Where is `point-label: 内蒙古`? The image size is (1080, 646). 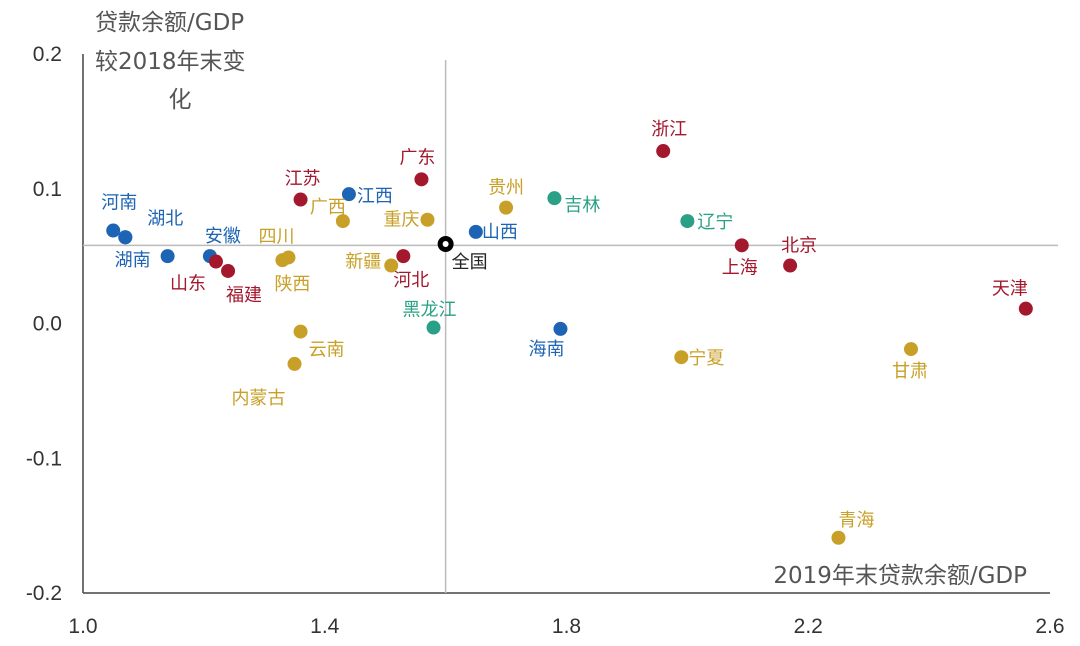 point-label: 内蒙古 is located at coordinates (259, 398).